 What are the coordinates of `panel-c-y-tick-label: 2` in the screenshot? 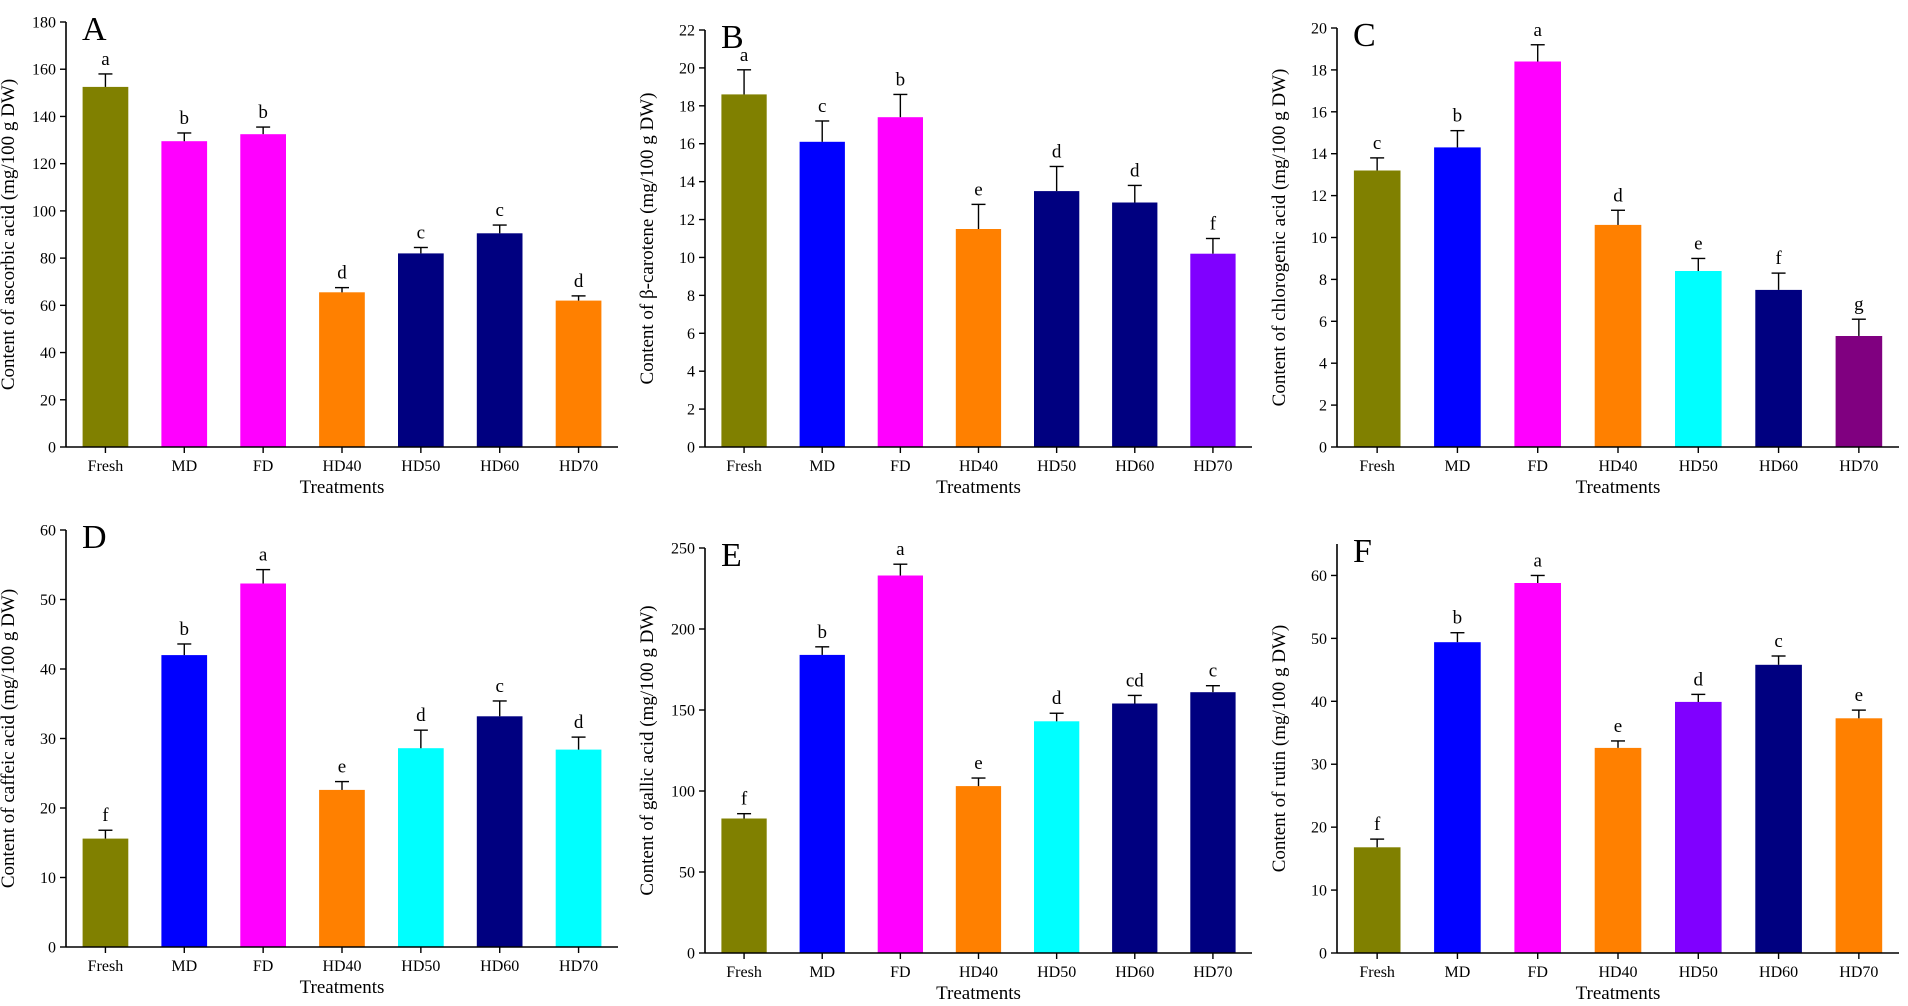 It's located at (1323, 406).